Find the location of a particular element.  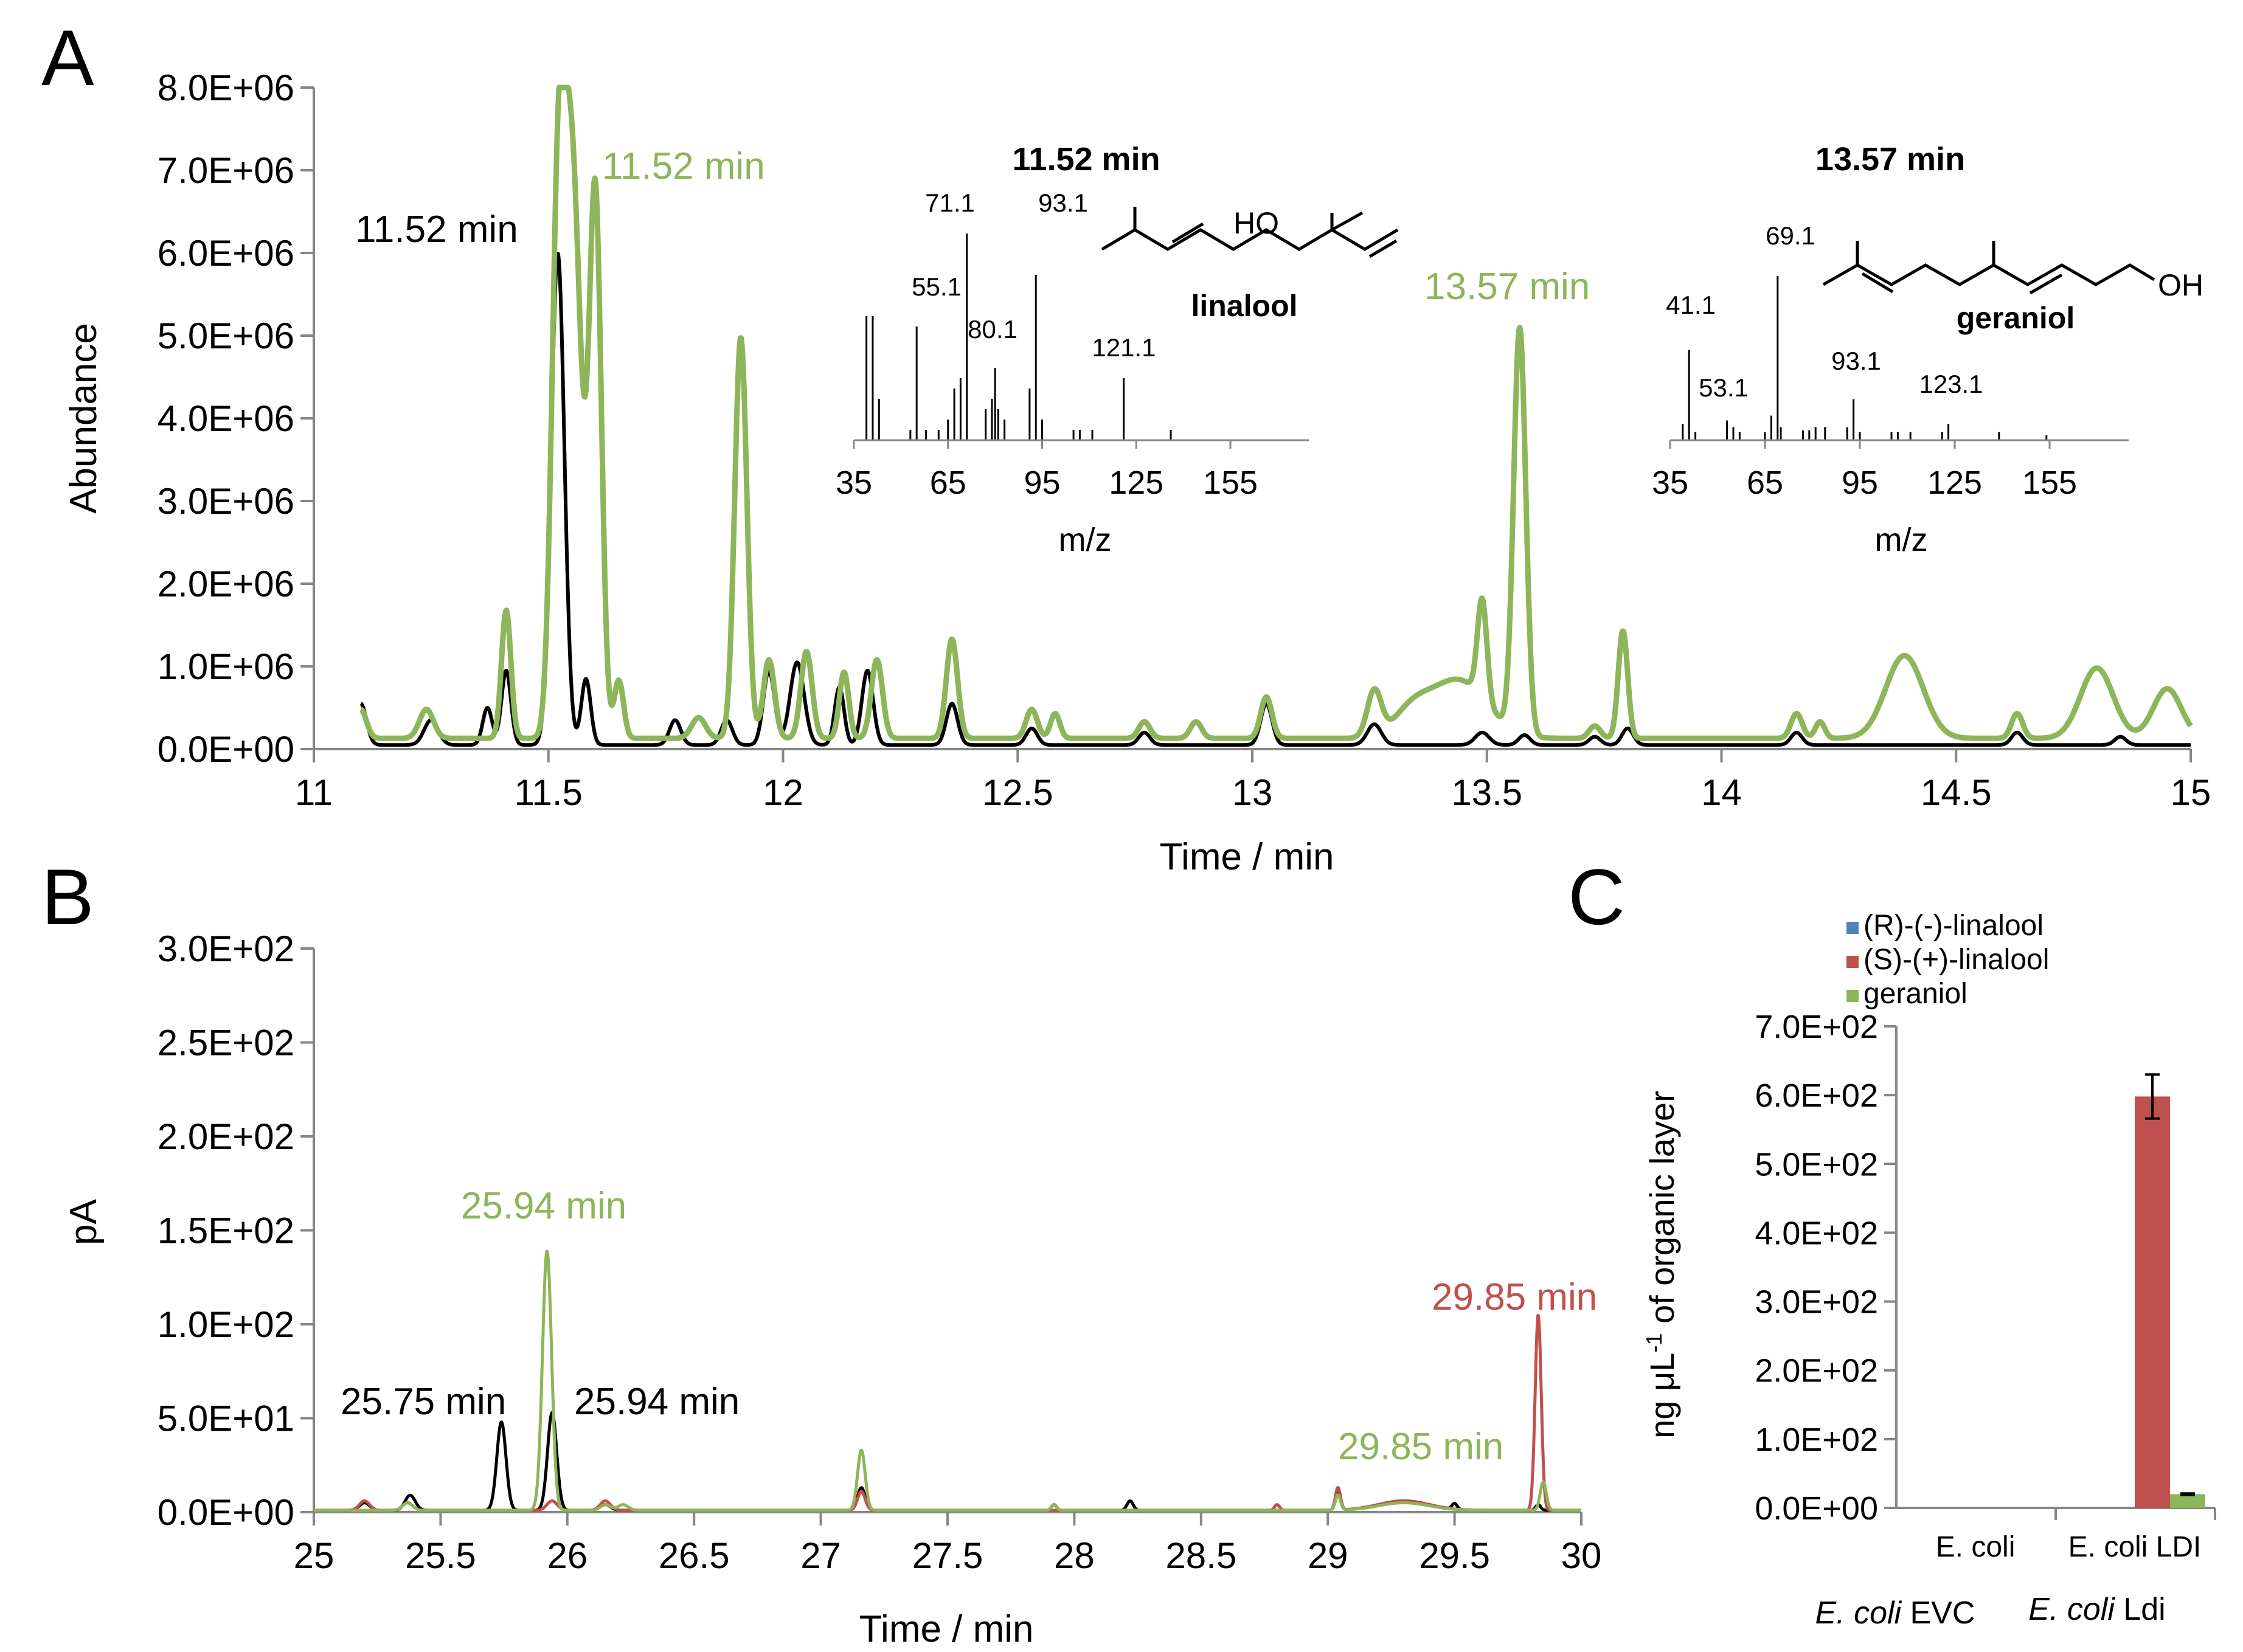

chart-b-y-tick-label: 1.5E+02 is located at coordinates (226, 1231).